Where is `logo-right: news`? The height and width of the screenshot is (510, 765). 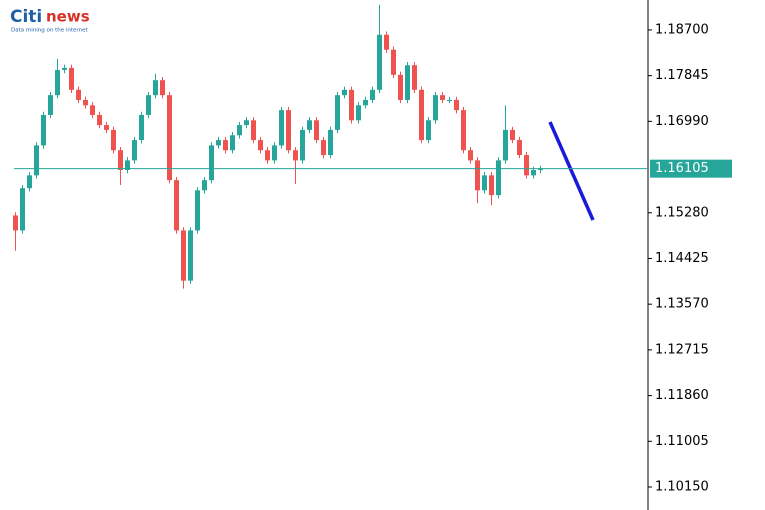
logo-right: news is located at coordinates (68, 17).